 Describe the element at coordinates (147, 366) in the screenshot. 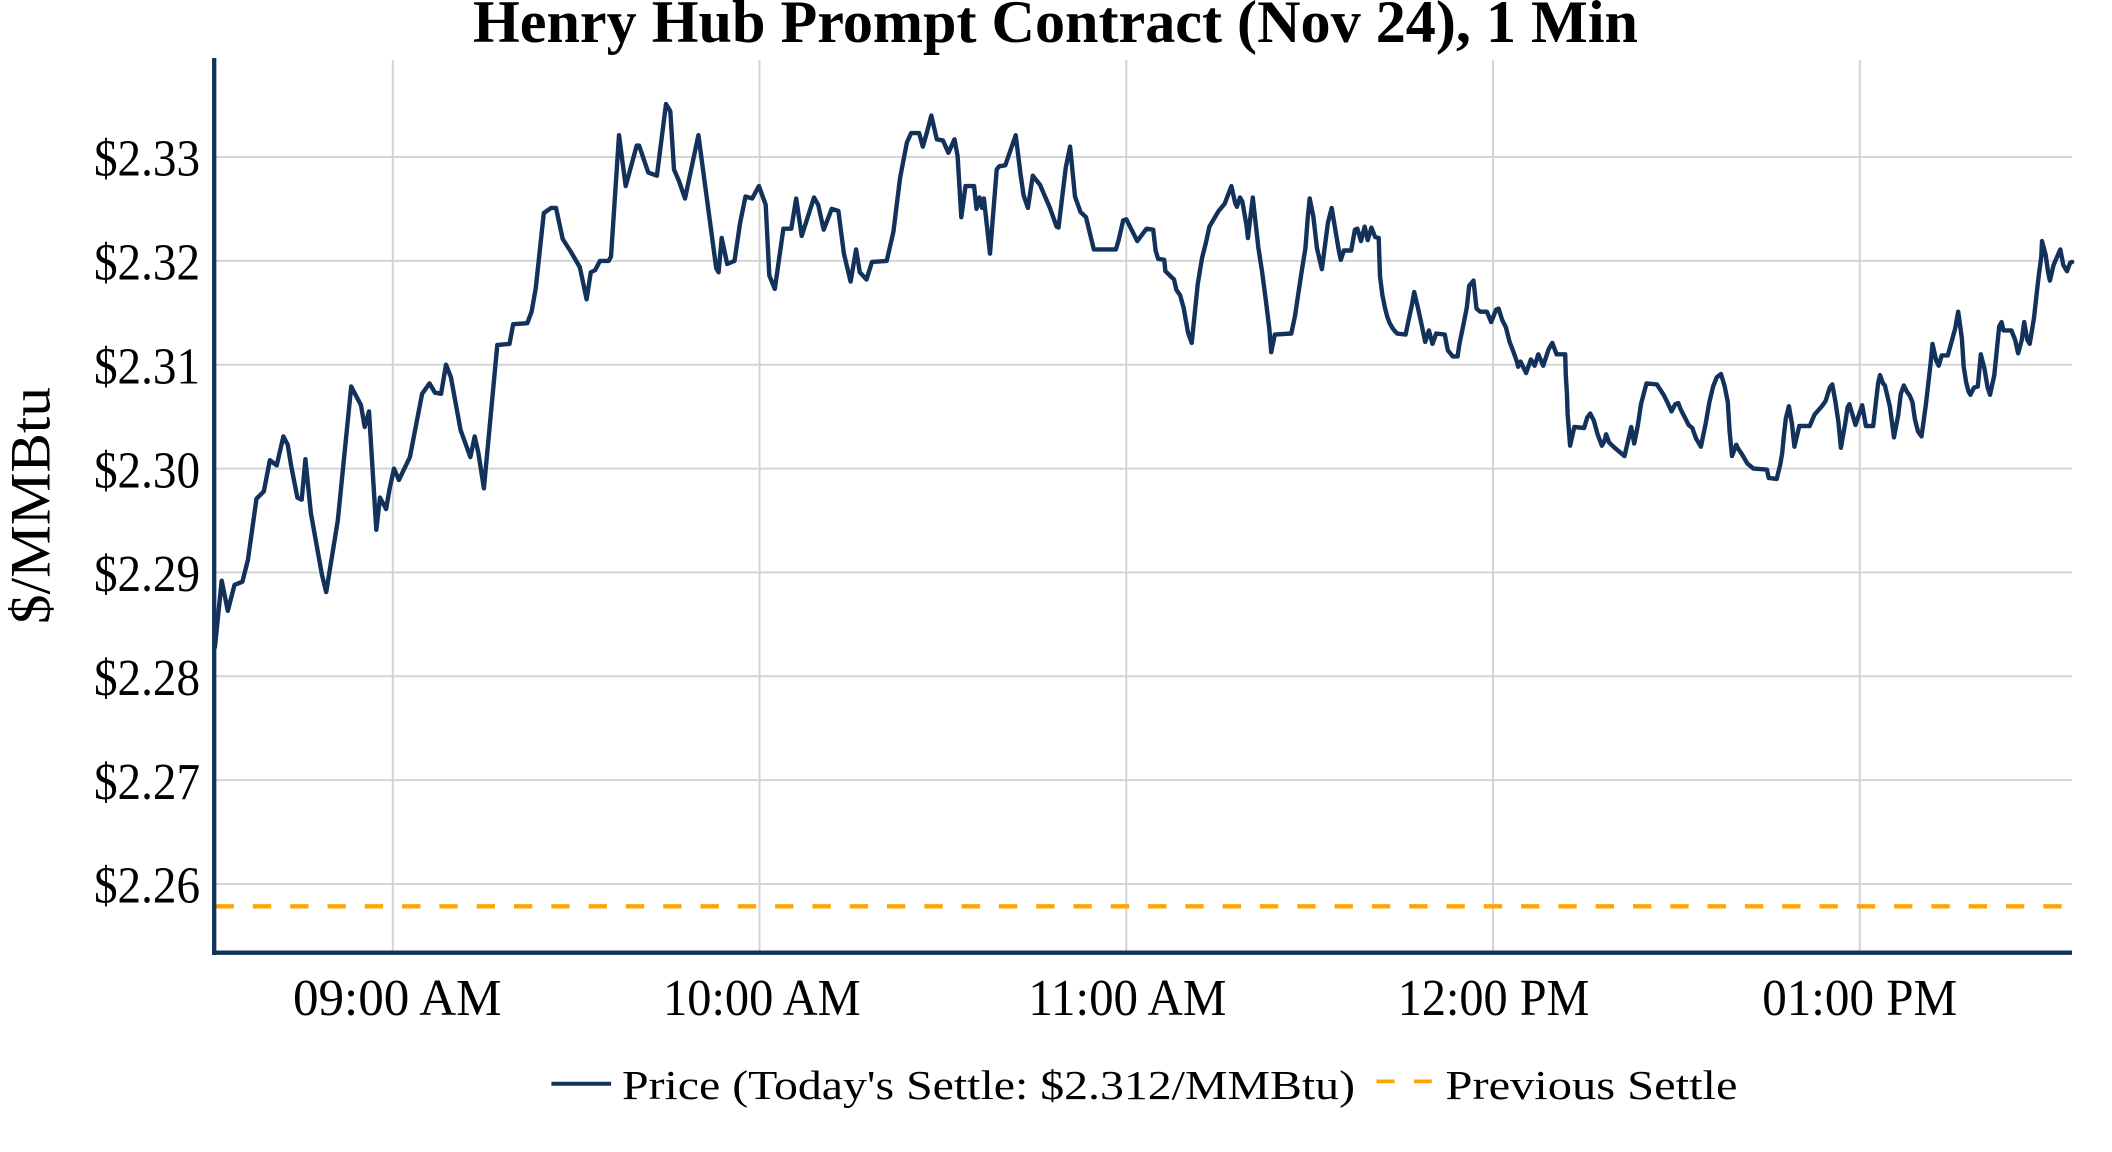

I see `svg-text: $2.31` at that location.